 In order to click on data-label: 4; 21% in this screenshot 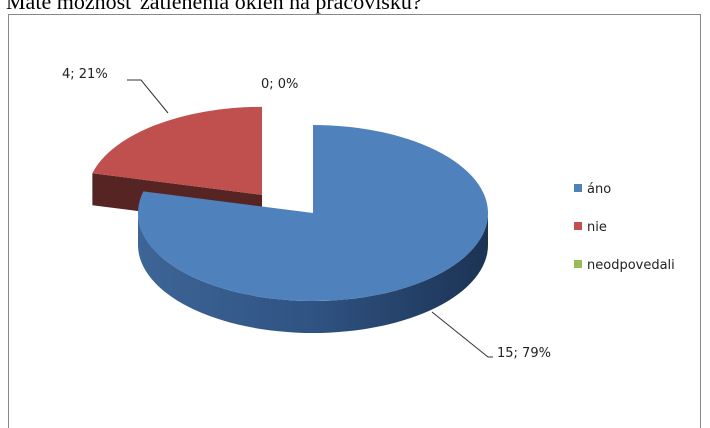, I will do `click(85, 74)`.